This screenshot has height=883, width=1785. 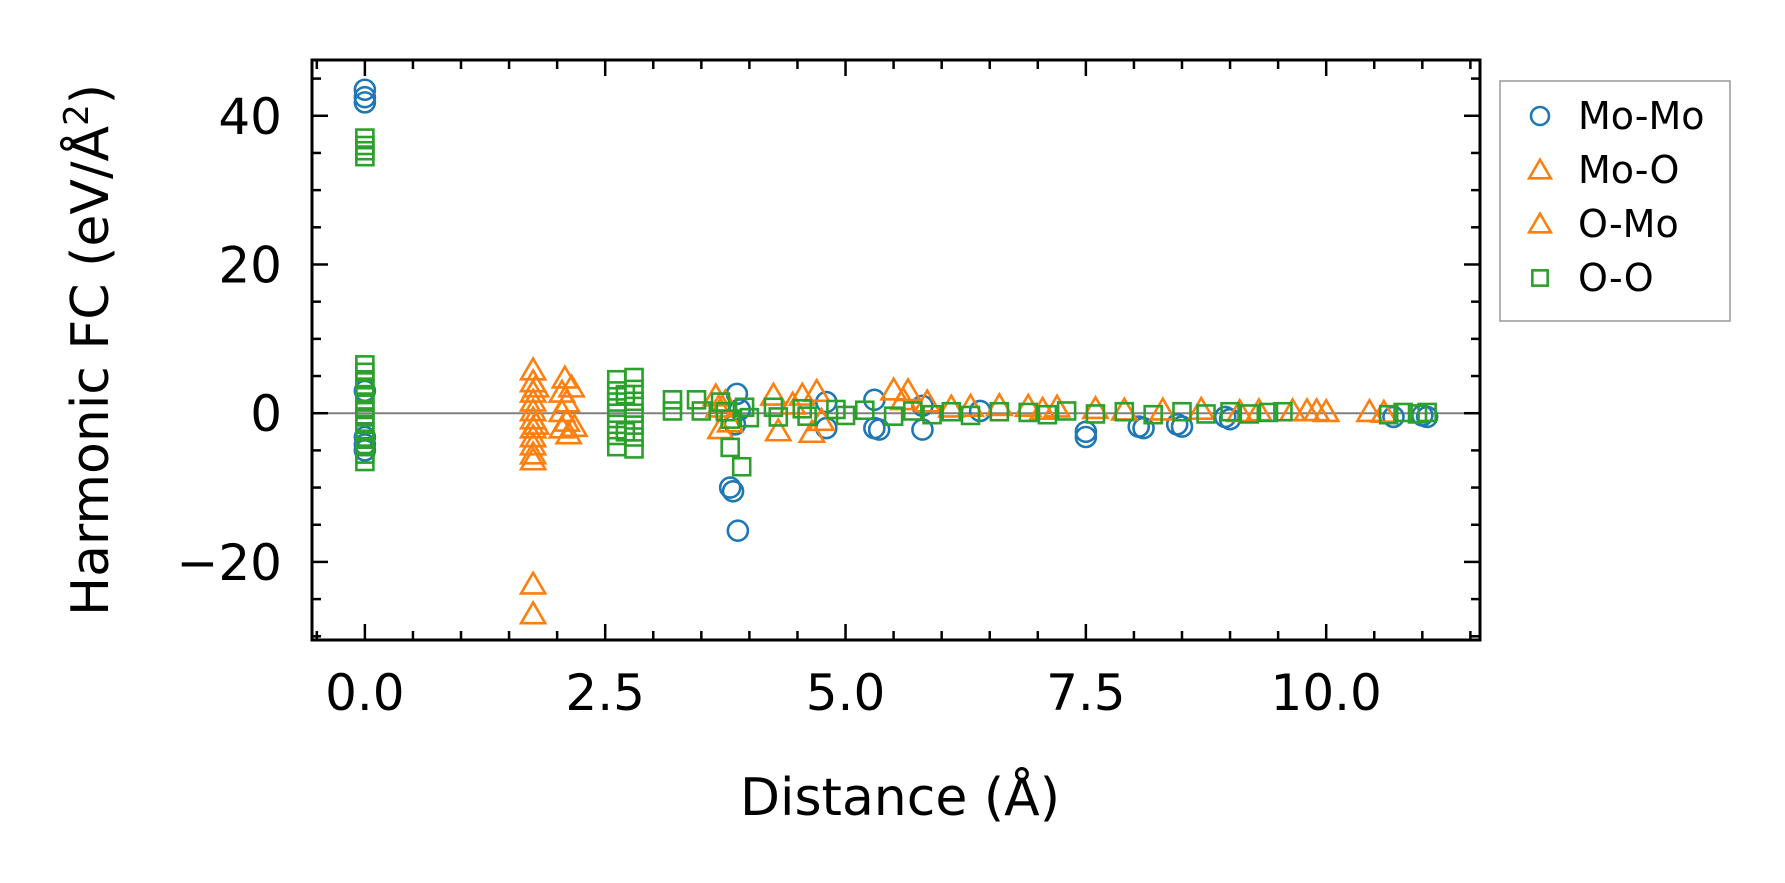 I want to click on legend-label: Mo-Mo, so click(x=1641, y=116).